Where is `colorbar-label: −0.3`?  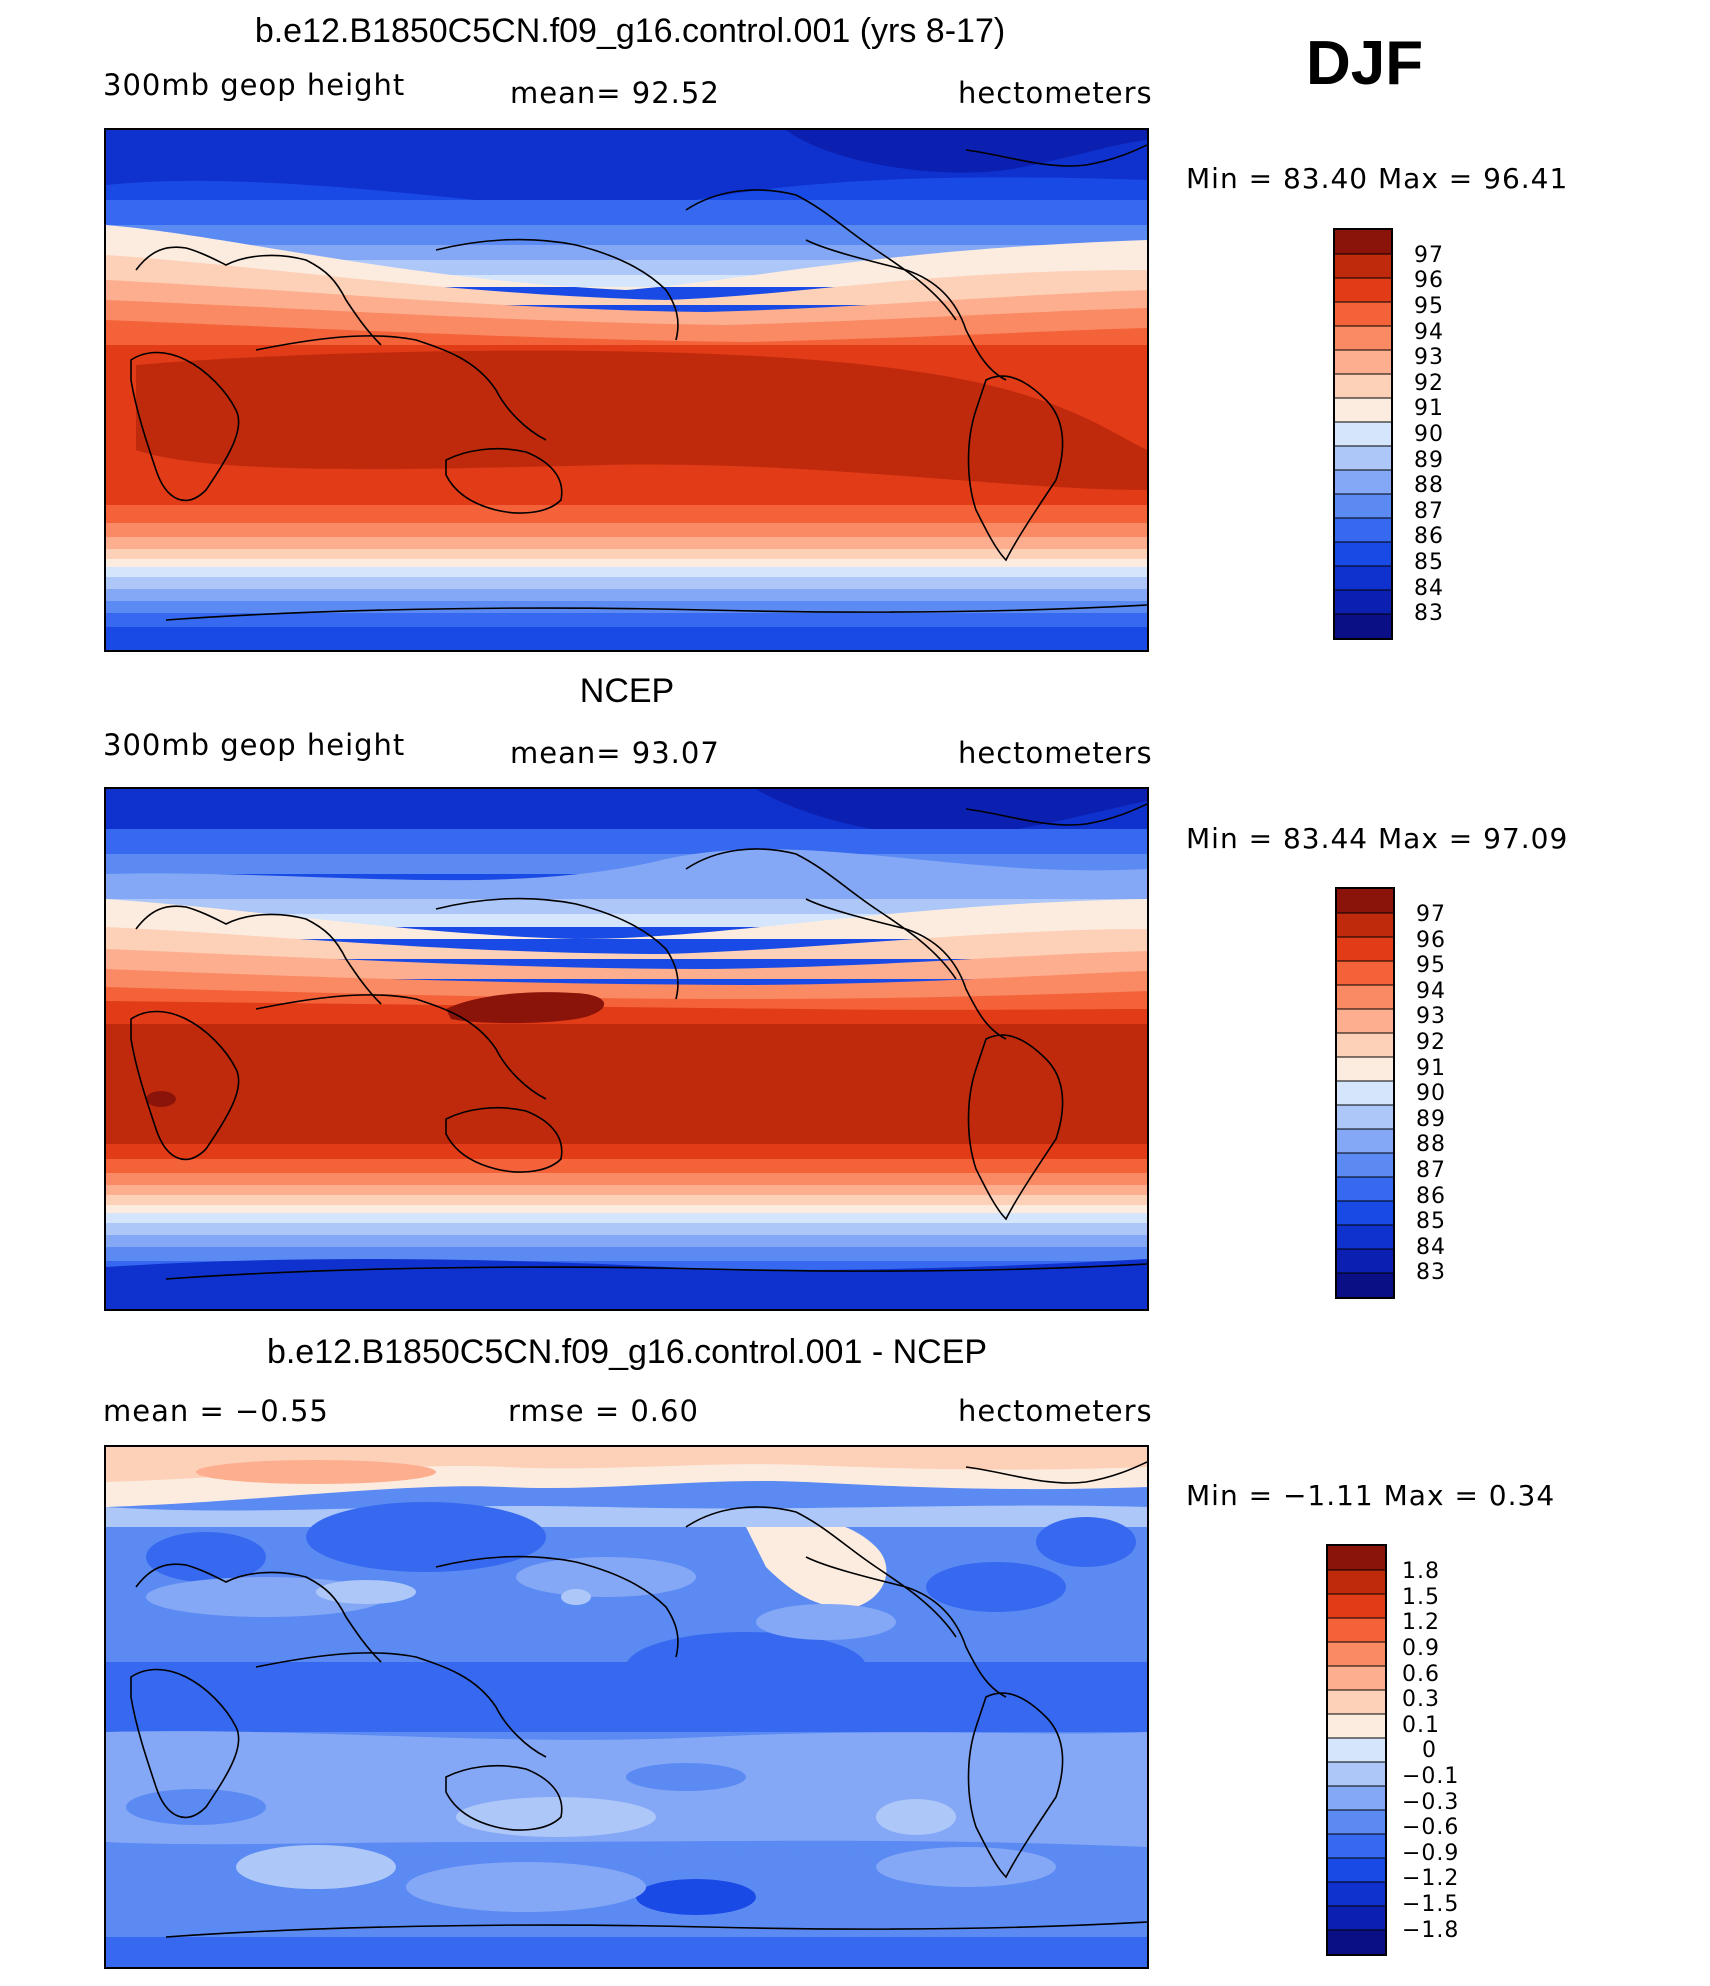
colorbar-label: −0.3 is located at coordinates (1431, 1802).